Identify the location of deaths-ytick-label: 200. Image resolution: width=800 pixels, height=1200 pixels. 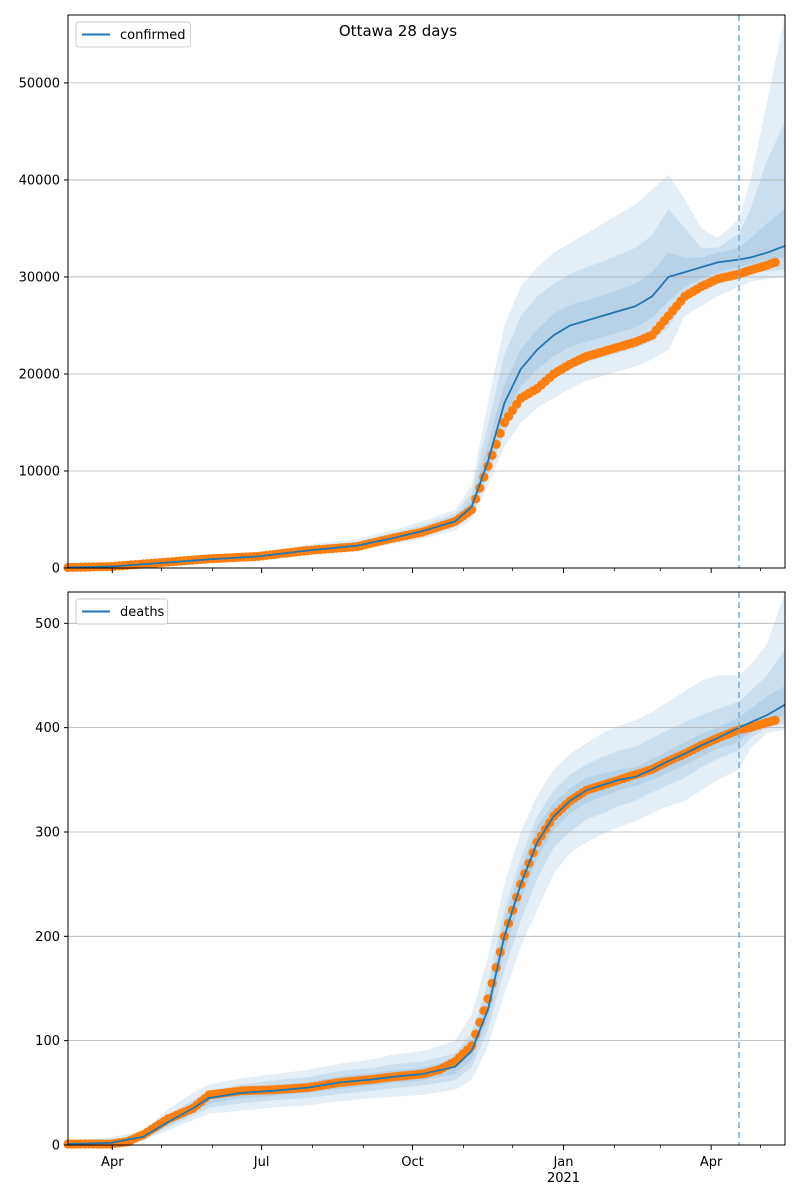
(47, 937).